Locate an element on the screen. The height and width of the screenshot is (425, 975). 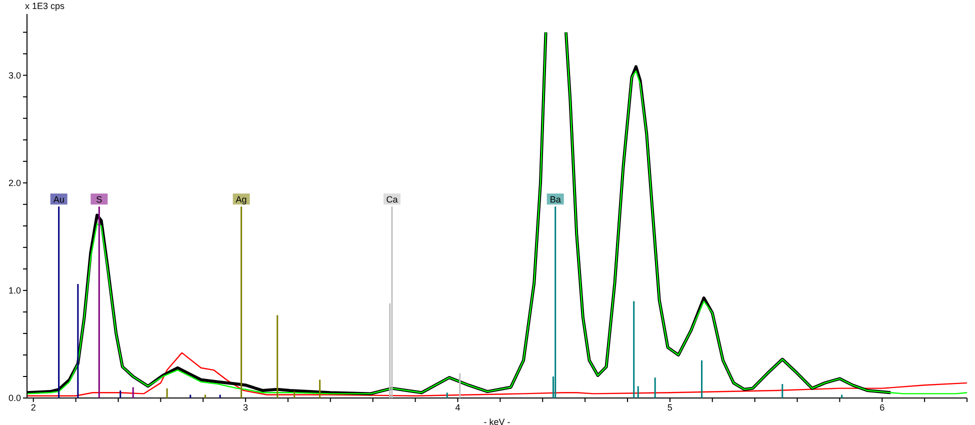
series-label: Ag is located at coordinates (241, 199).